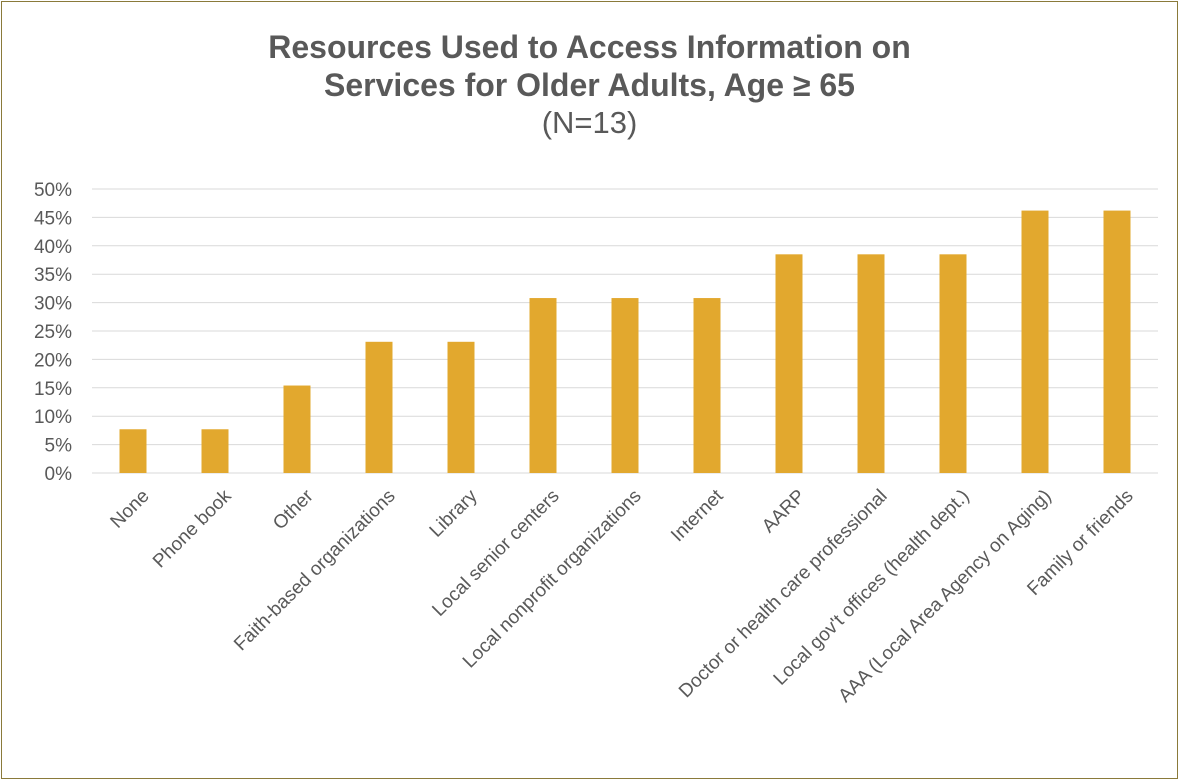 This screenshot has width=1179, height=780. I want to click on y-tick-label: 0%, so click(59, 474).